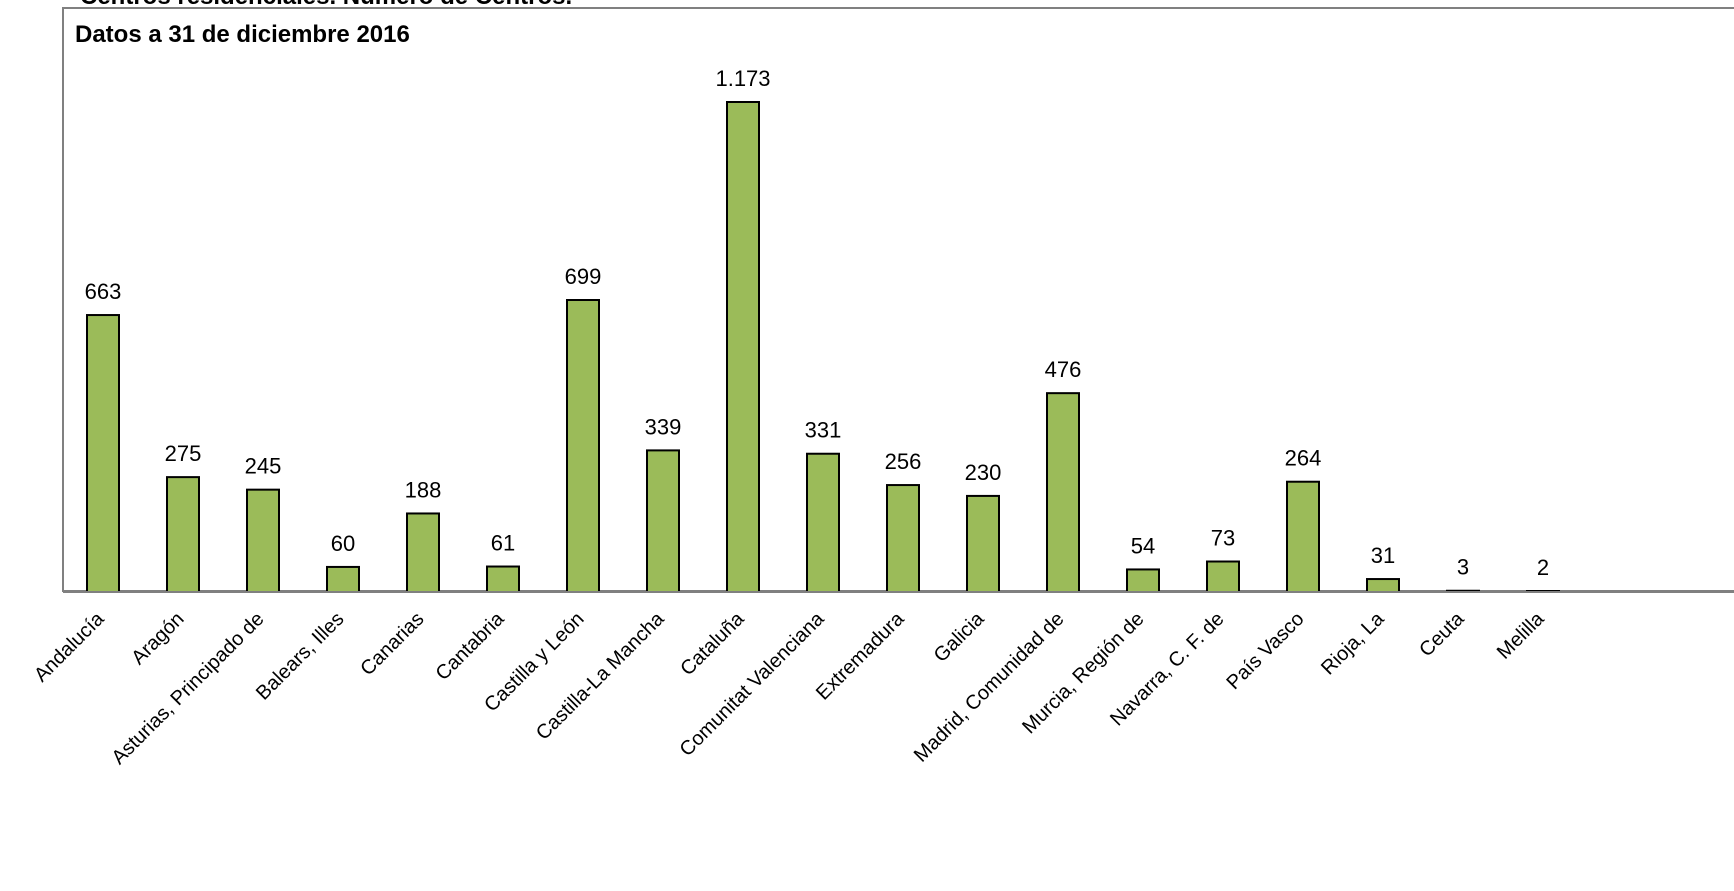 This screenshot has width=1734, height=891. I want to click on bar-comunitat-valenciana, so click(823, 522).